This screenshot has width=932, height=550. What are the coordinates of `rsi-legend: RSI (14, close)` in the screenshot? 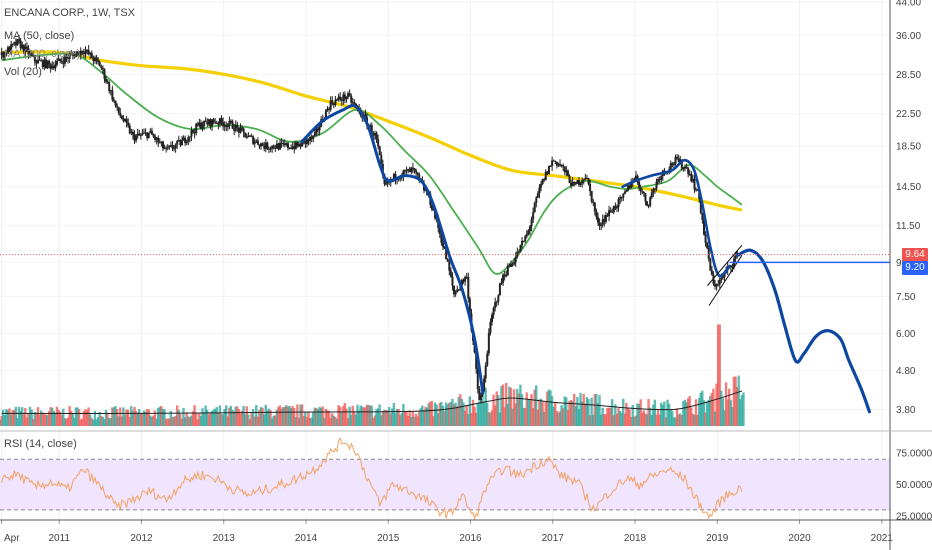 It's located at (40, 444).